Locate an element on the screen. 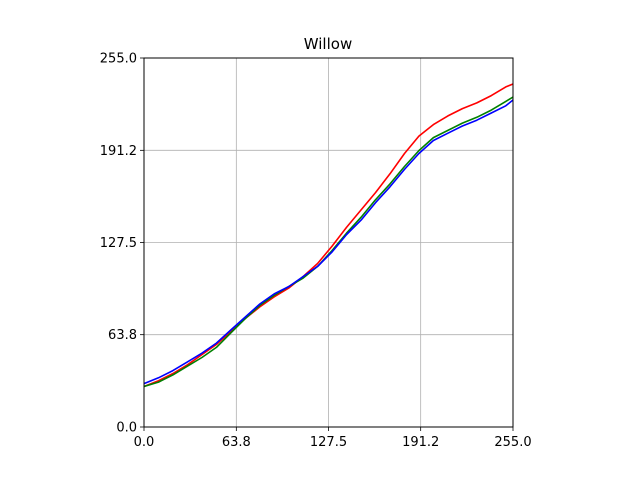  y-tick-label: 191.2 is located at coordinates (118, 151).